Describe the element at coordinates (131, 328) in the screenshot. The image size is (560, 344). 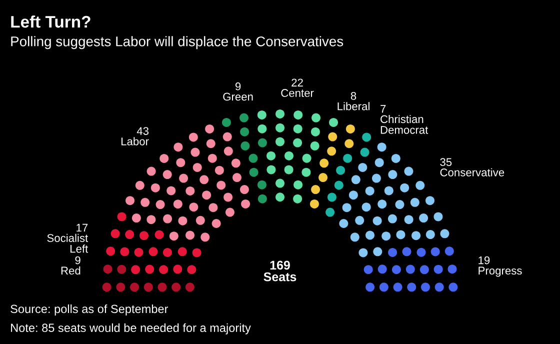
I see `text: Note: 85 seats would be needed for a majority` at that location.